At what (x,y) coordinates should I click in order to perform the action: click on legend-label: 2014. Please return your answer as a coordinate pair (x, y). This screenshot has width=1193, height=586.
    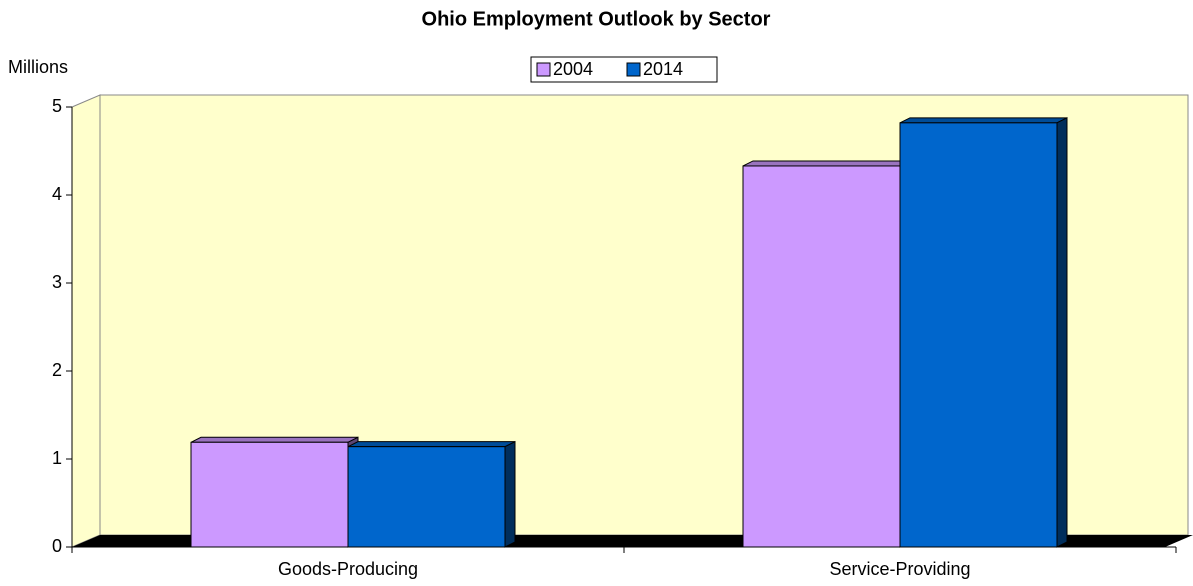
    Looking at the image, I should click on (663, 69).